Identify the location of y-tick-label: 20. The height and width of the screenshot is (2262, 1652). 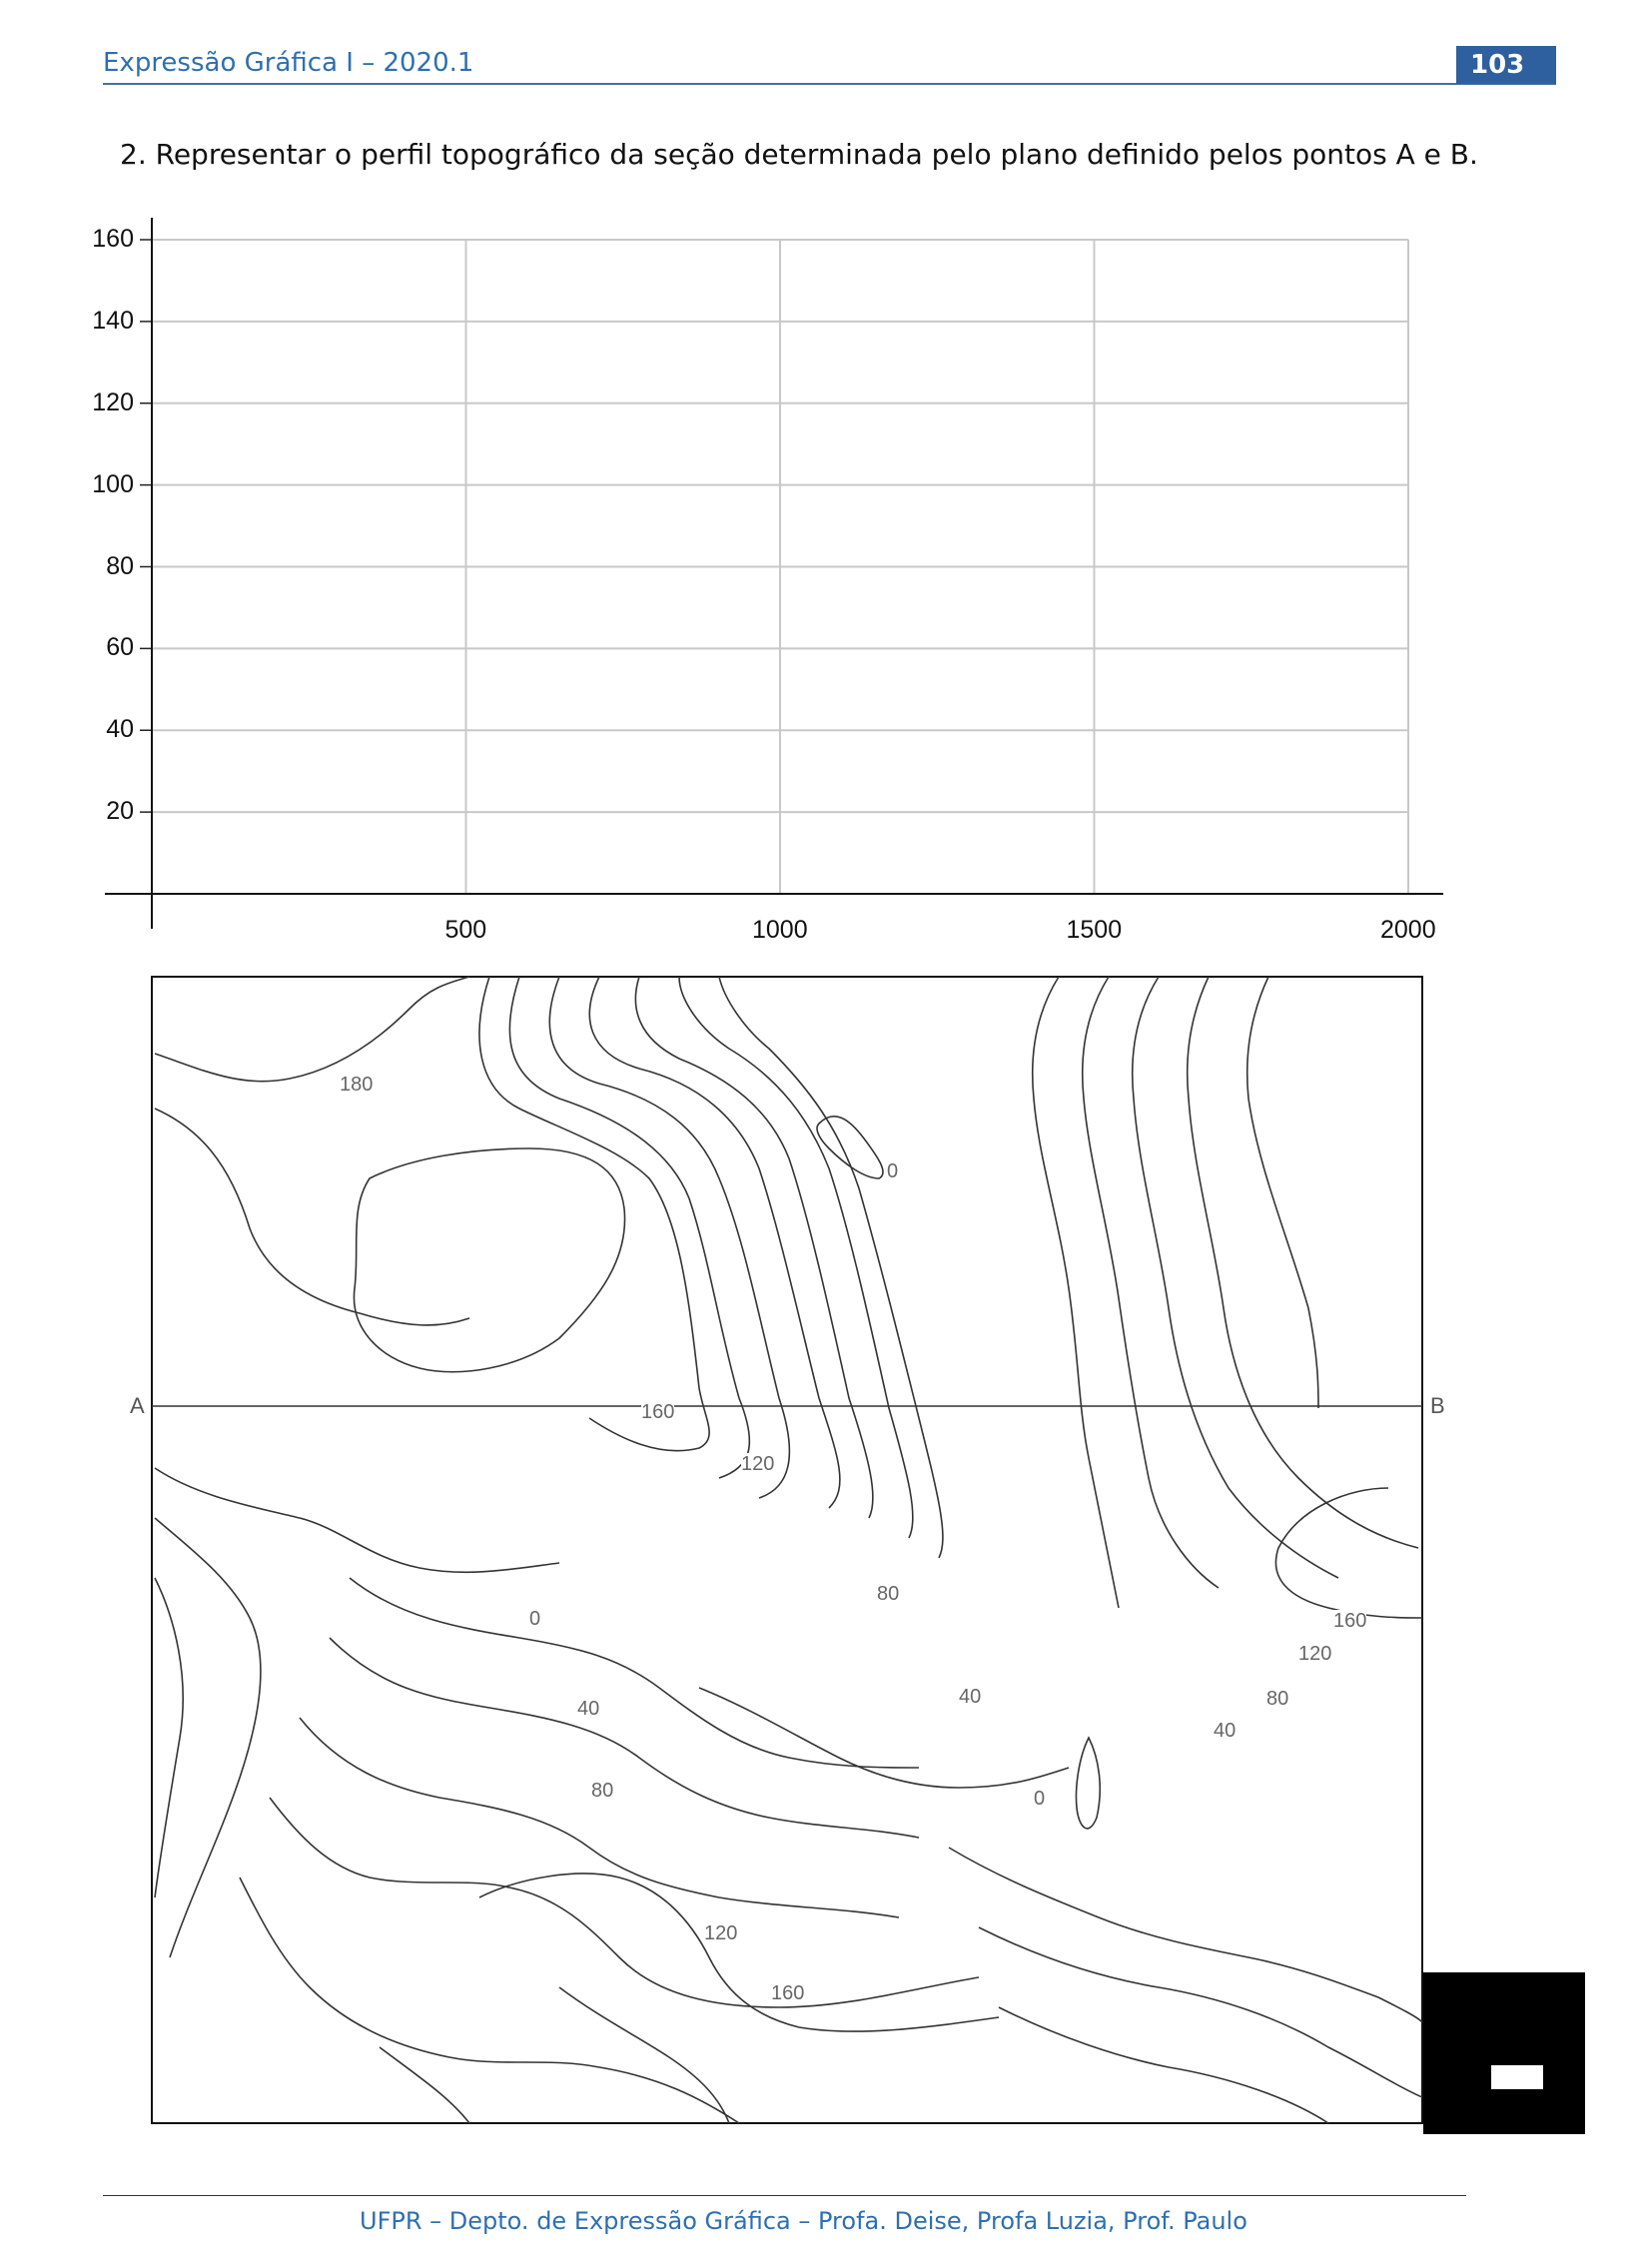
(120, 811).